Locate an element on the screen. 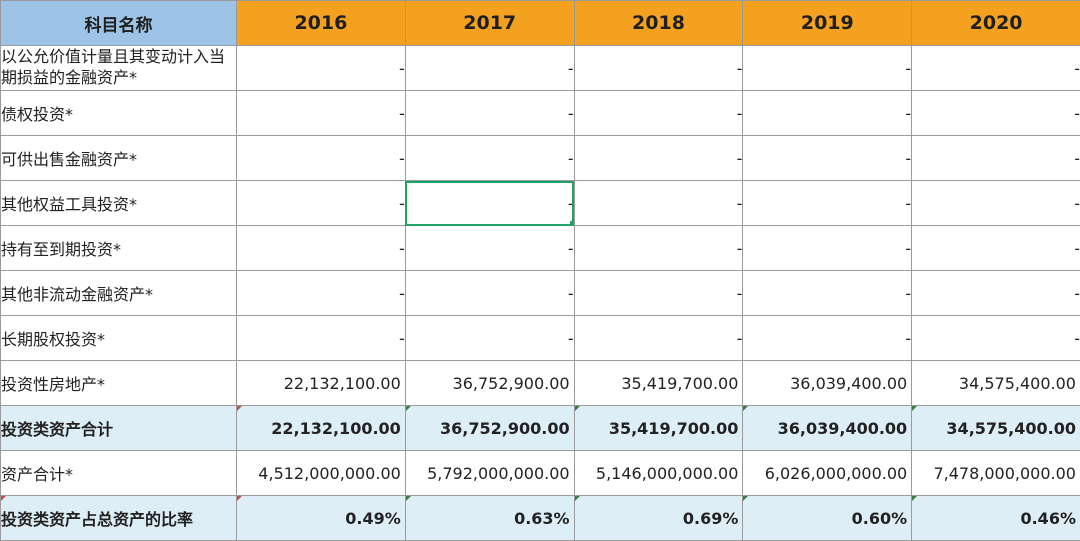 The width and height of the screenshot is (1080, 541). table-row: 以公允价值计量且其变动计入当期损益的金融资产* - - - - - is located at coordinates (540, 68).